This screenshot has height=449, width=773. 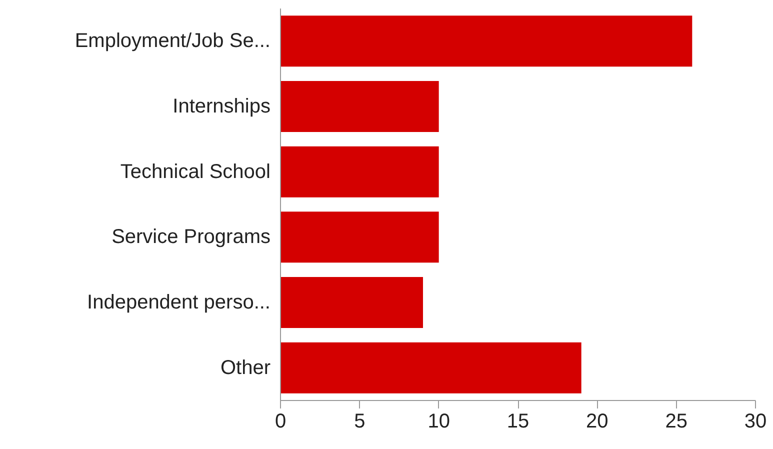 What do you see at coordinates (195, 171) in the screenshot?
I see `y-tick-label: Technical School` at bounding box center [195, 171].